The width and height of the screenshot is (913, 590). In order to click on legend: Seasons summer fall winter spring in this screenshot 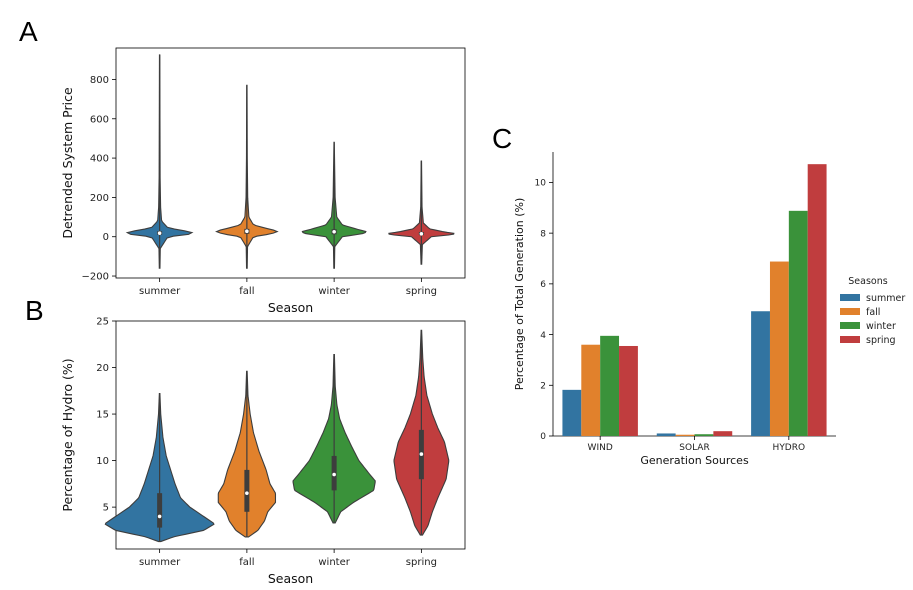, I will do `click(872, 311)`.